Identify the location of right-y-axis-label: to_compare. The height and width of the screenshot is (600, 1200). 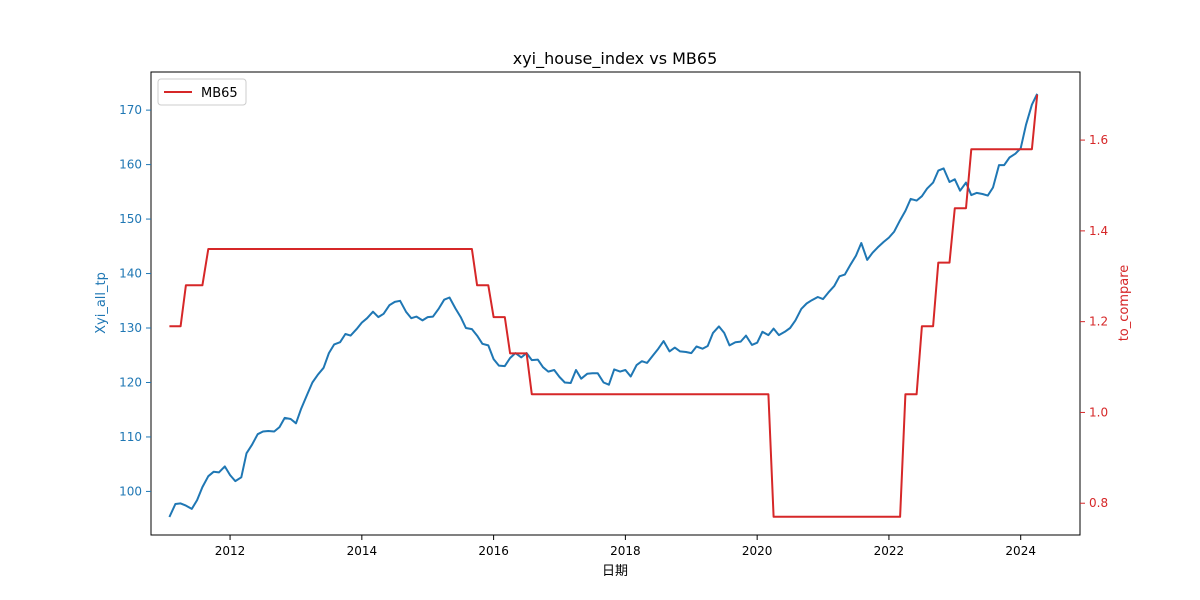
(1124, 303).